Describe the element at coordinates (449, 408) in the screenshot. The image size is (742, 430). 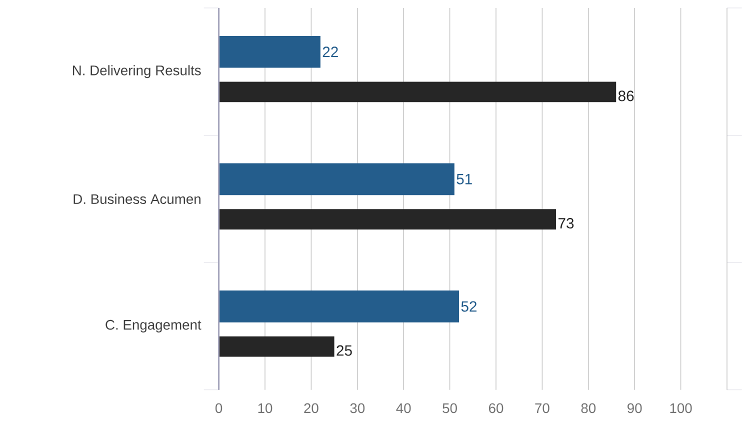
I see `x-tick-label: 50` at that location.